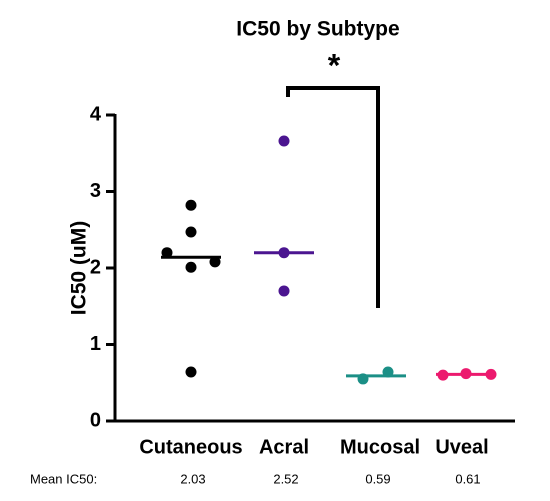  I want to click on y-tick-label: 2, so click(95, 267).